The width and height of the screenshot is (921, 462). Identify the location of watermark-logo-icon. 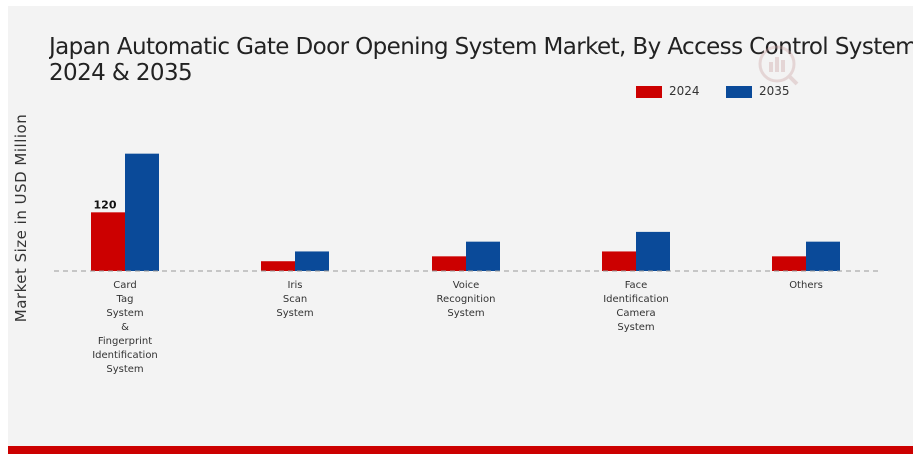
(778, 65).